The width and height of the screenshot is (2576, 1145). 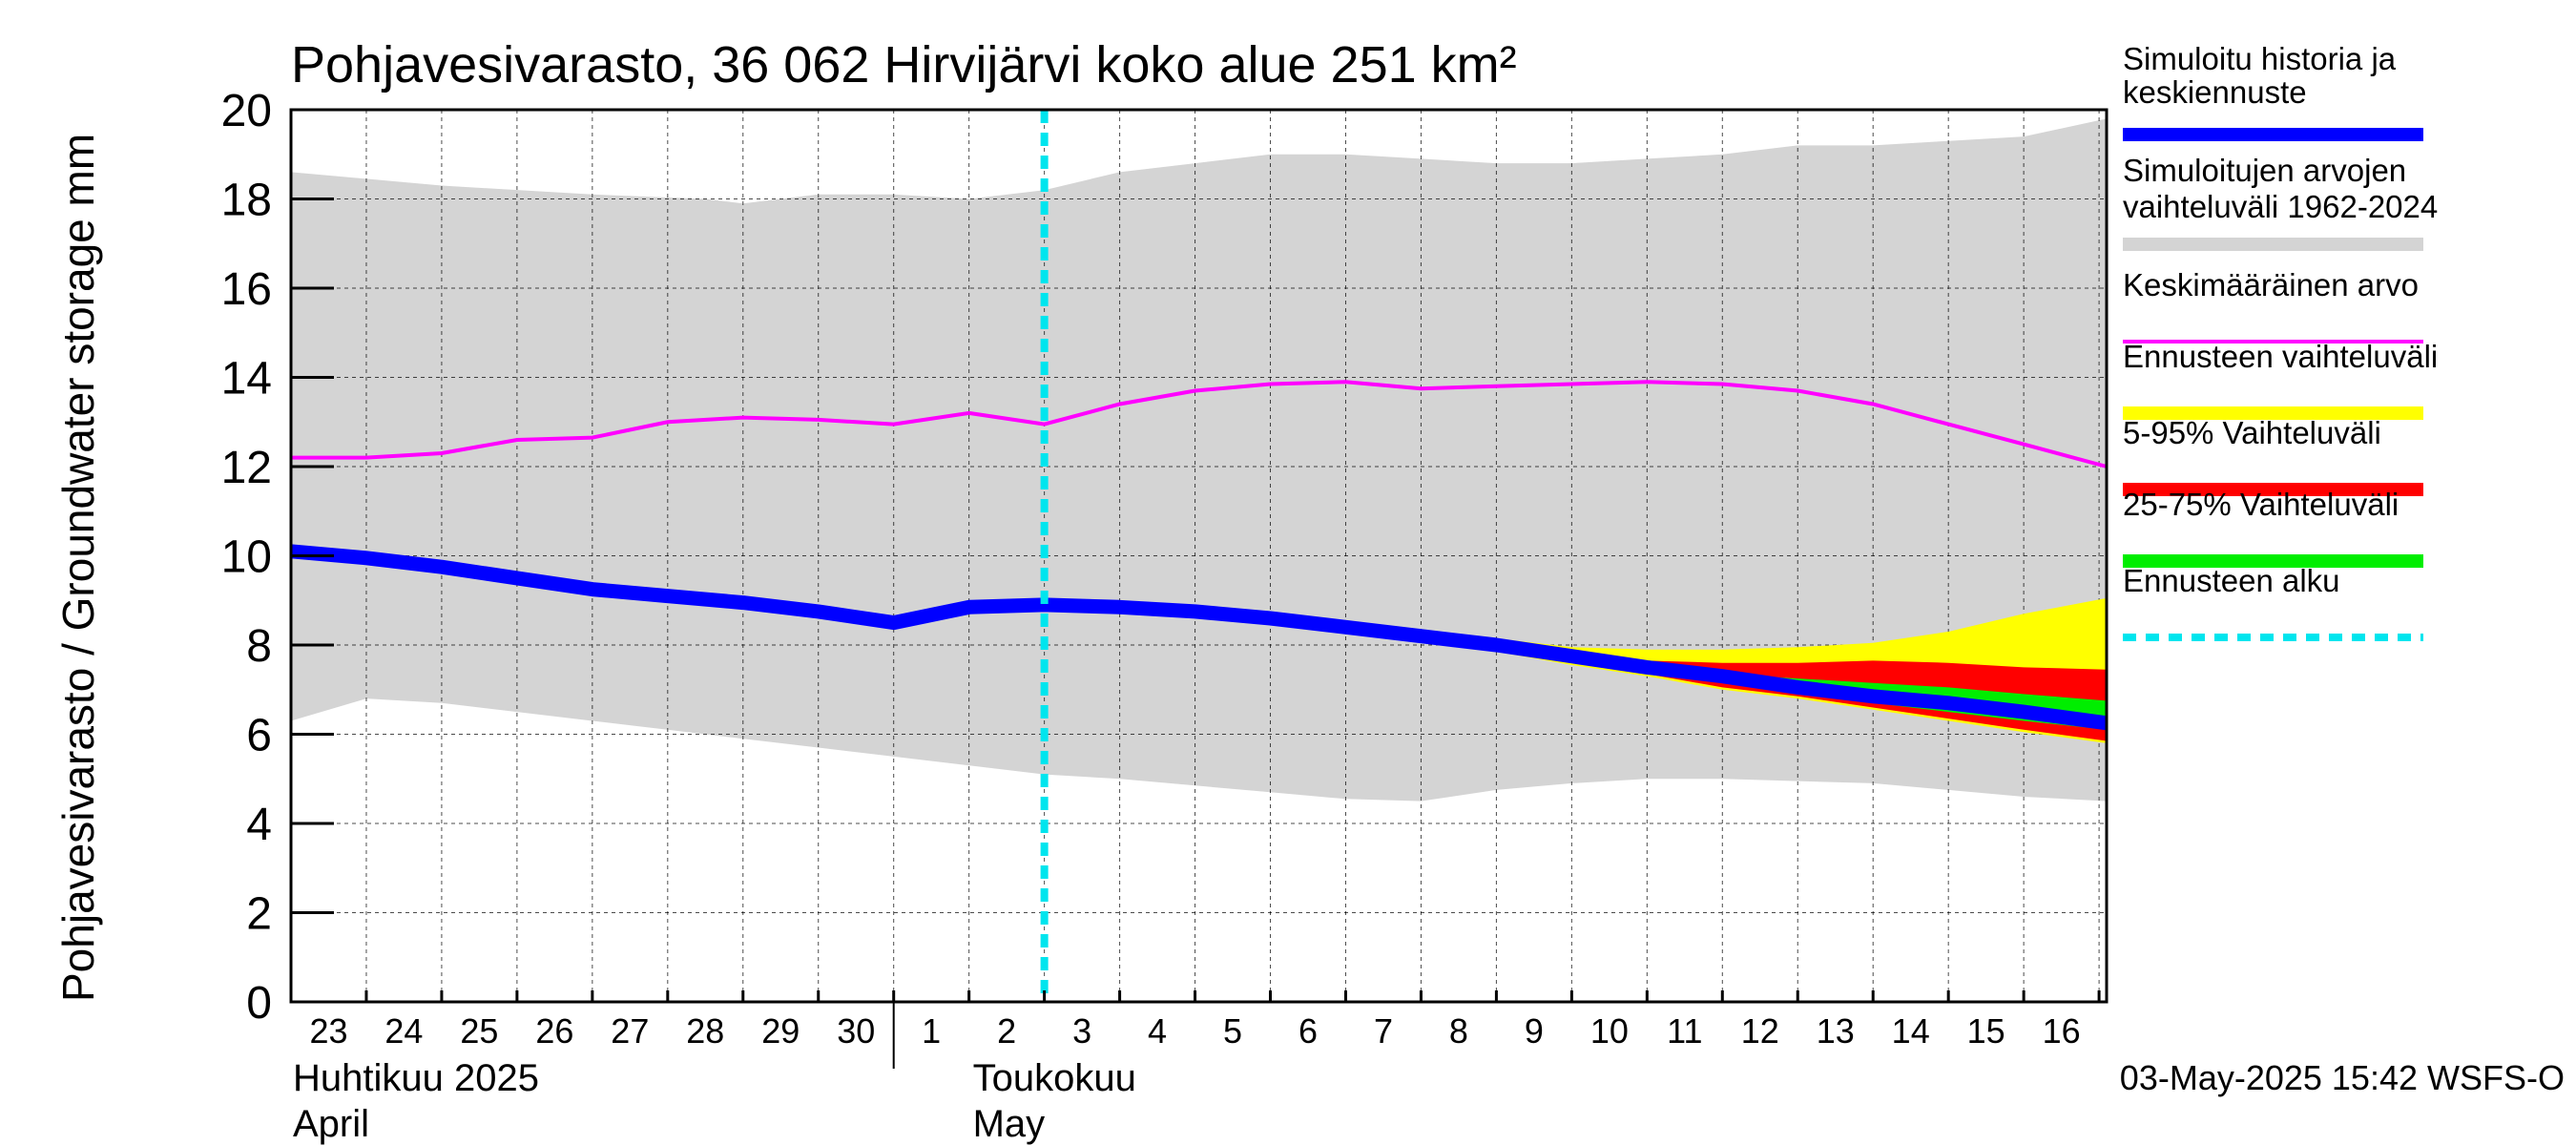 What do you see at coordinates (1986, 1031) in the screenshot?
I see `x-tick-label: 15` at bounding box center [1986, 1031].